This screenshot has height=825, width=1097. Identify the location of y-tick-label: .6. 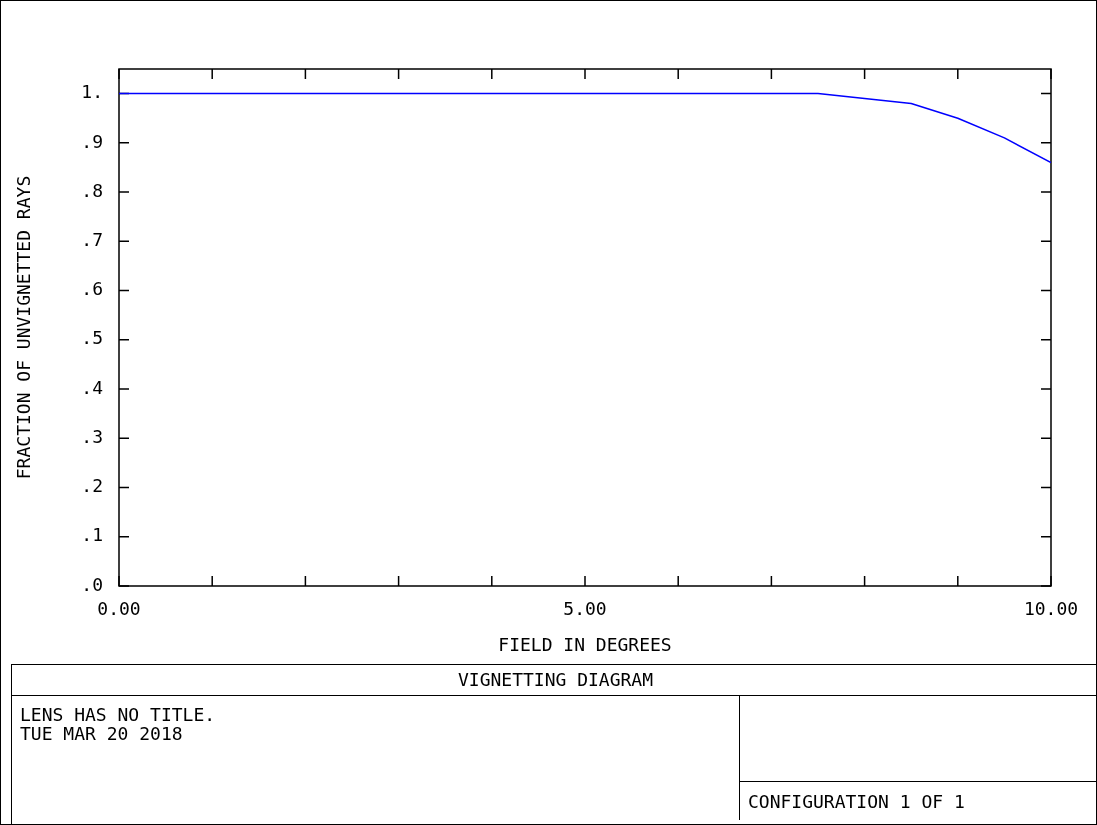
(92, 289).